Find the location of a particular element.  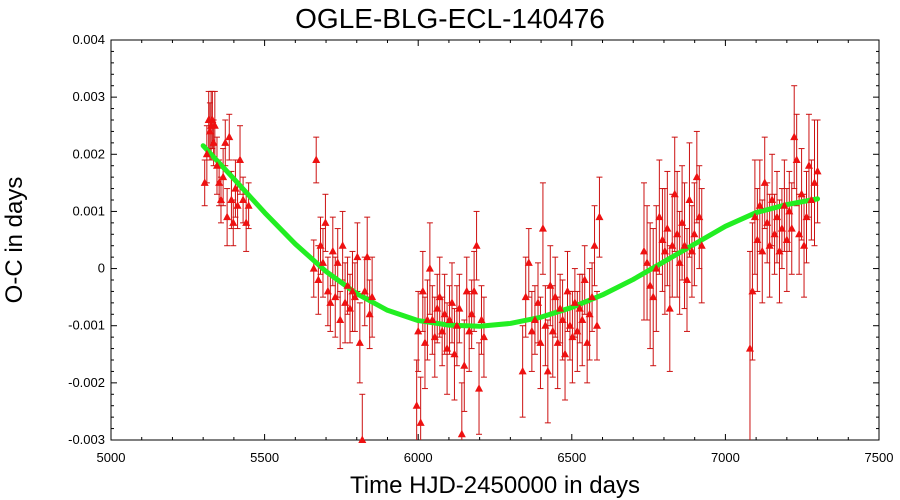

x-tick-label: 5500 is located at coordinates (264, 457).